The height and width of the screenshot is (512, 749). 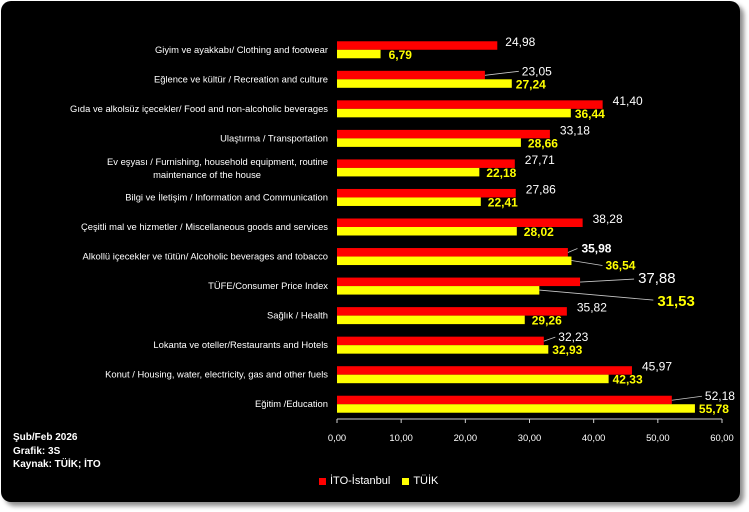 I want to click on data-label-tuik: 36,44, so click(x=590, y=114).